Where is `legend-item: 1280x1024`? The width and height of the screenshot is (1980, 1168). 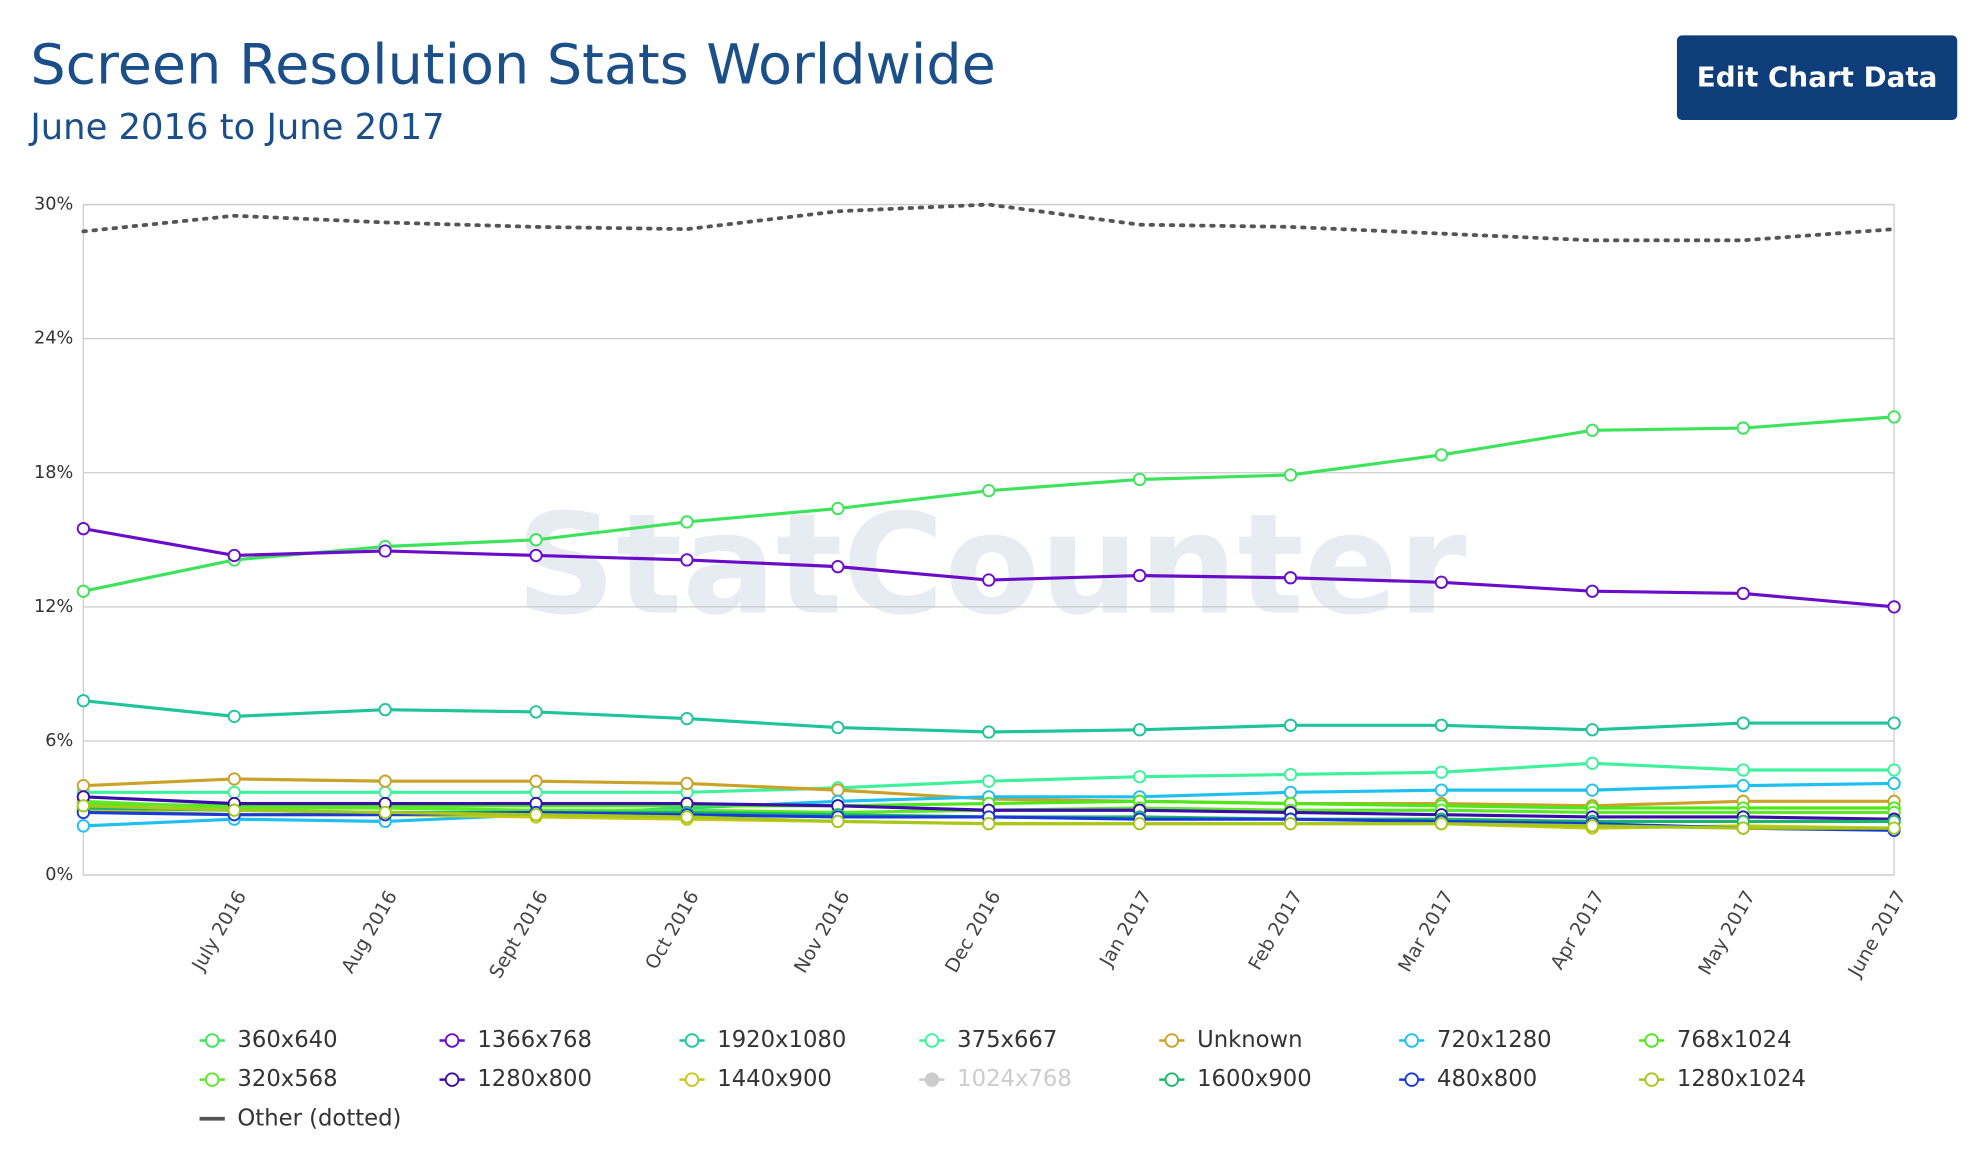
legend-item: 1280x1024 is located at coordinates (1722, 1079).